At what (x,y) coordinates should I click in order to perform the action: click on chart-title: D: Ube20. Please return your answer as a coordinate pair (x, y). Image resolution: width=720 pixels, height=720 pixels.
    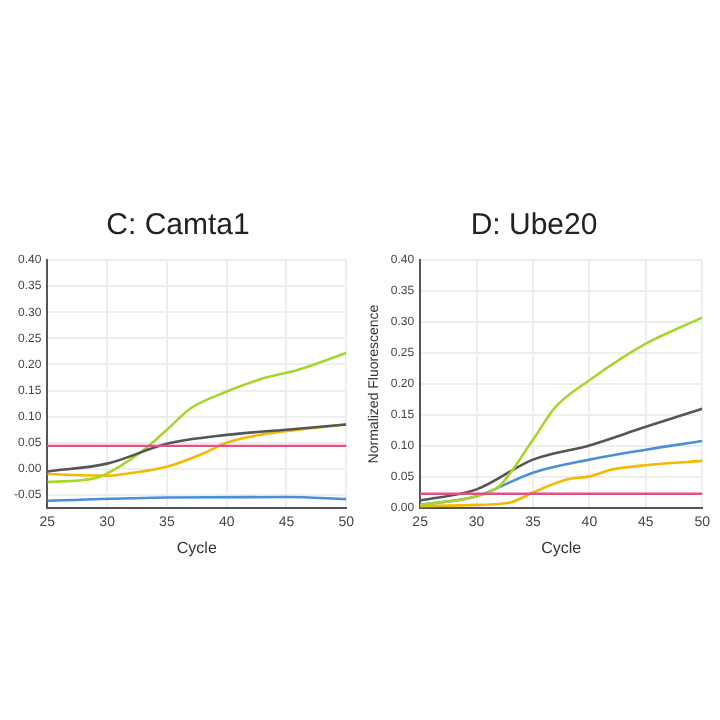
    Looking at the image, I should click on (534, 225).